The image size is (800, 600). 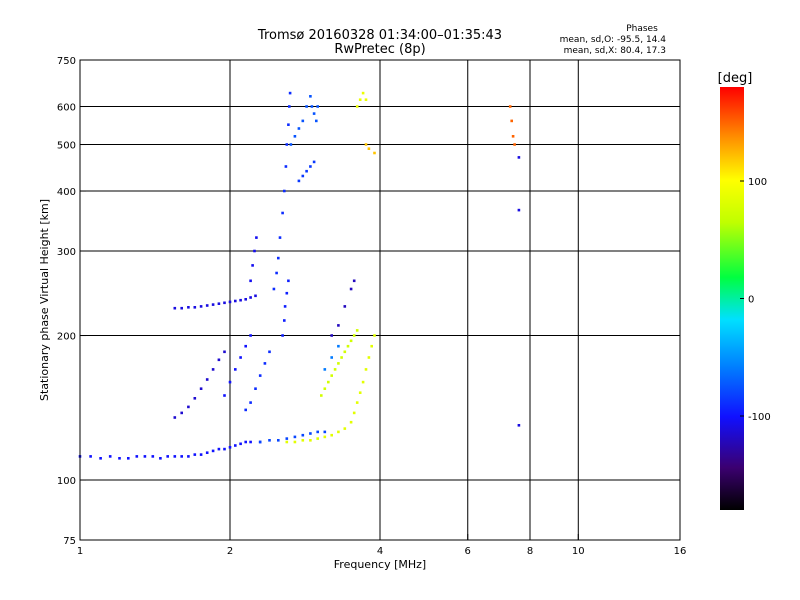 I want to click on y-tick-label: 750, so click(x=66, y=61).